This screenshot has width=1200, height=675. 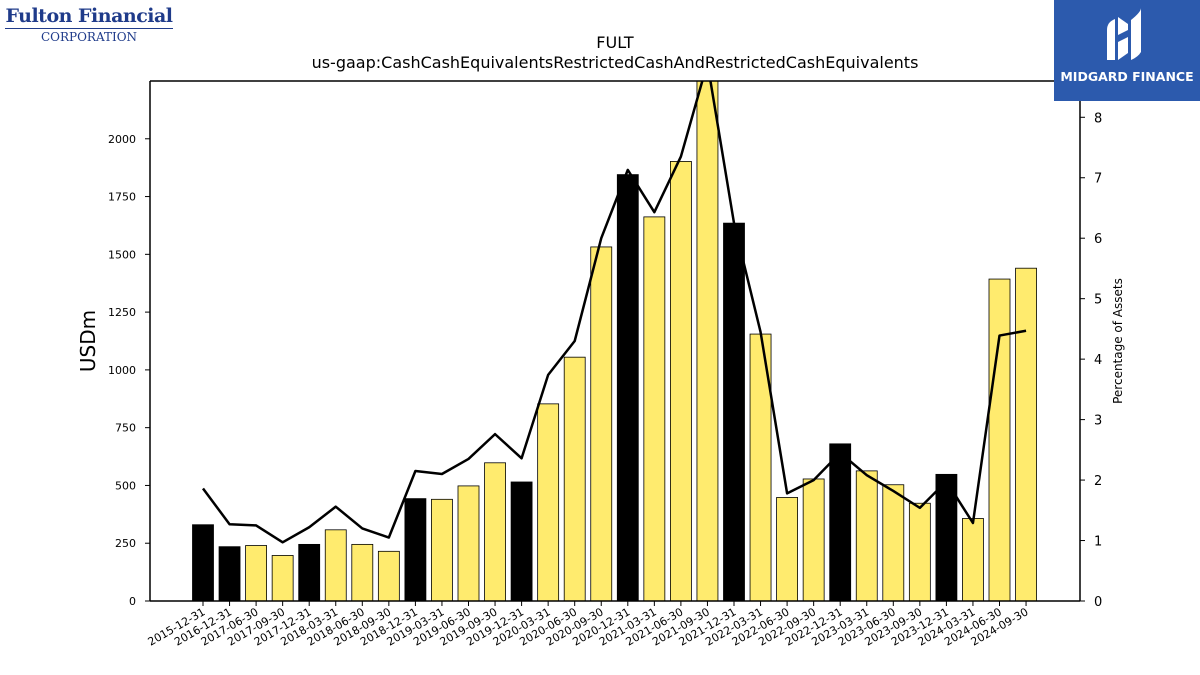 What do you see at coordinates (1098, 300) in the screenshot?
I see `y2-tick-label: 5` at bounding box center [1098, 300].